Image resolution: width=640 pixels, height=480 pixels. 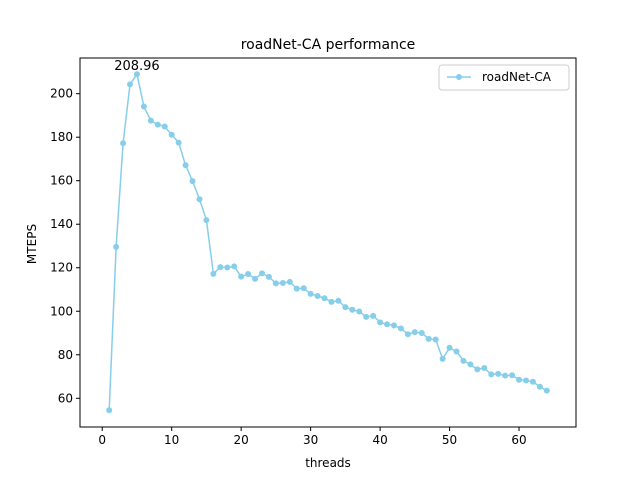 What do you see at coordinates (61, 137) in the screenshot?
I see `y-tick-label: 180` at bounding box center [61, 137].